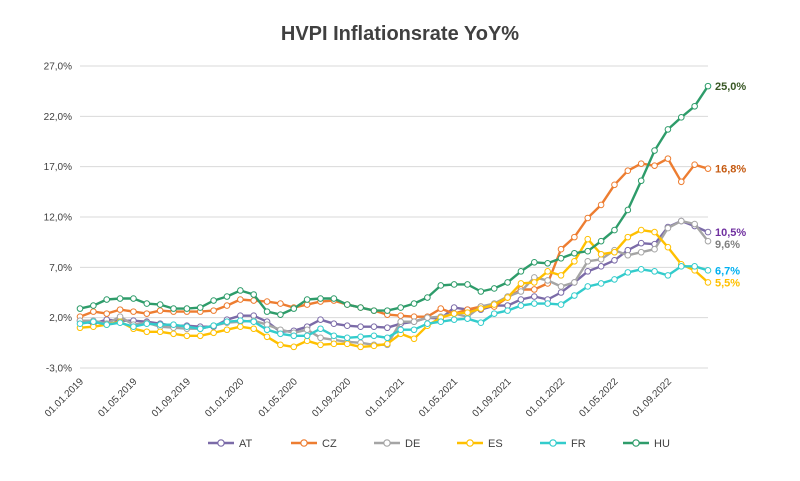 Image resolution: width=800 pixels, height=481 pixels. Describe the element at coordinates (598, 397) in the screenshot. I see `x-tick-label: 01.05.2022` at that location.